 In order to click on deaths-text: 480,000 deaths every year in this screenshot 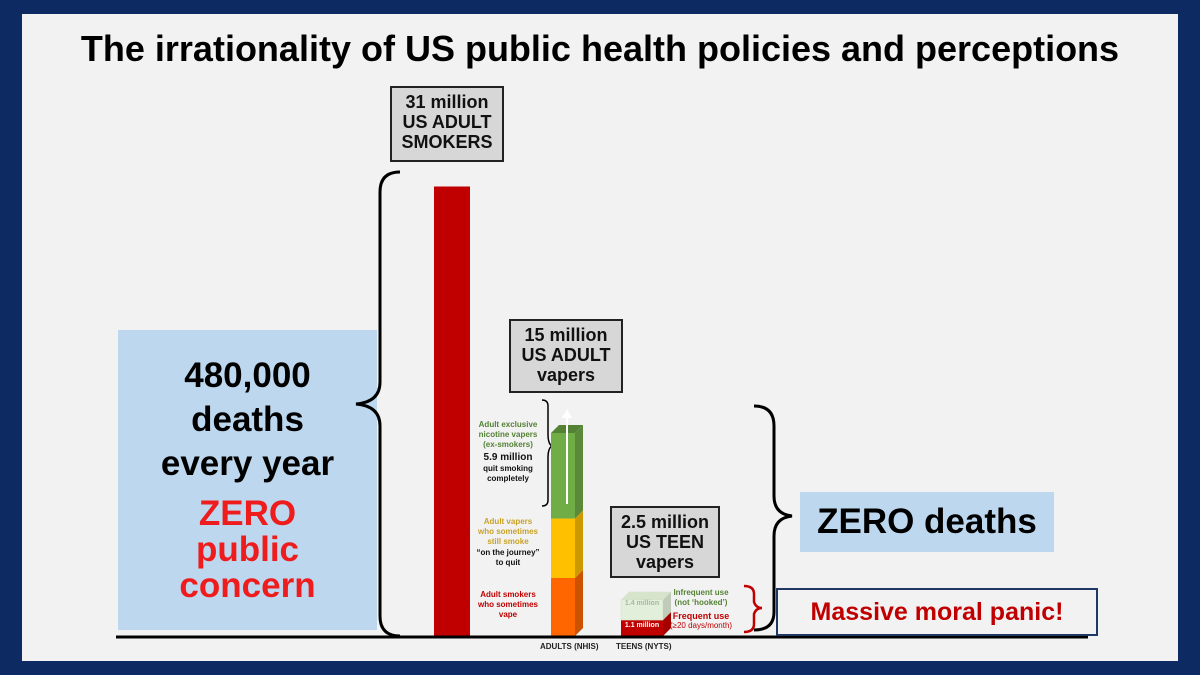, I will do `click(247, 420)`.